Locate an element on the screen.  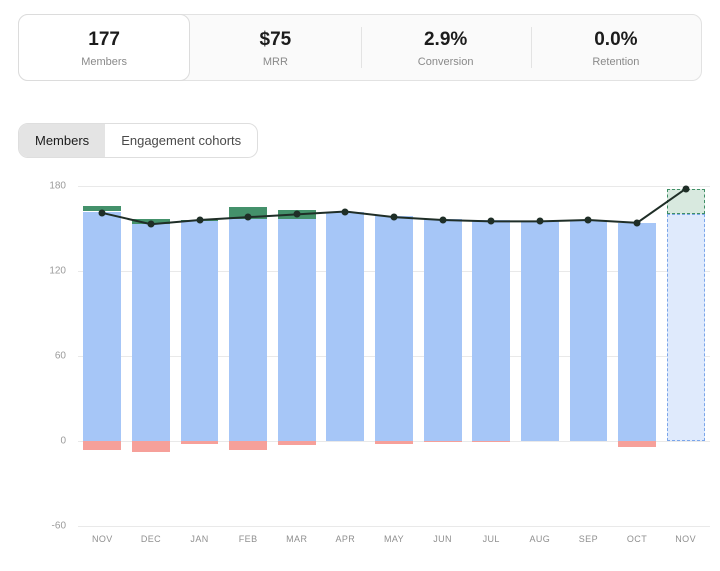
chart-y-axis: 180 120 60 0 -60 is located at coordinates (45, 356).